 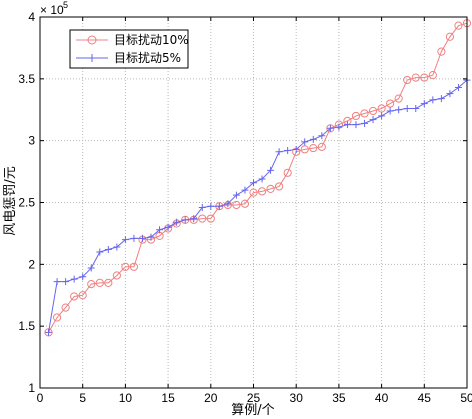 What do you see at coordinates (168, 398) in the screenshot?
I see `x-tick-label: 15` at bounding box center [168, 398].